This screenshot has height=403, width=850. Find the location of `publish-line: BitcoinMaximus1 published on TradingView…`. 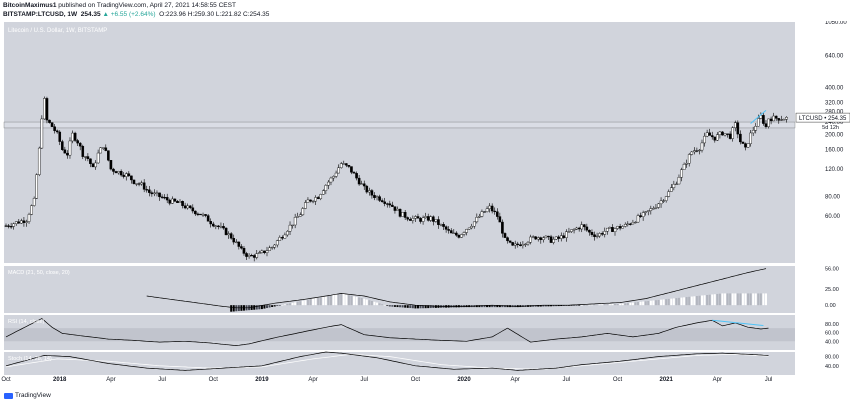

publish-line: BitcoinMaximus1 published on TradingView… is located at coordinates (119, 5).